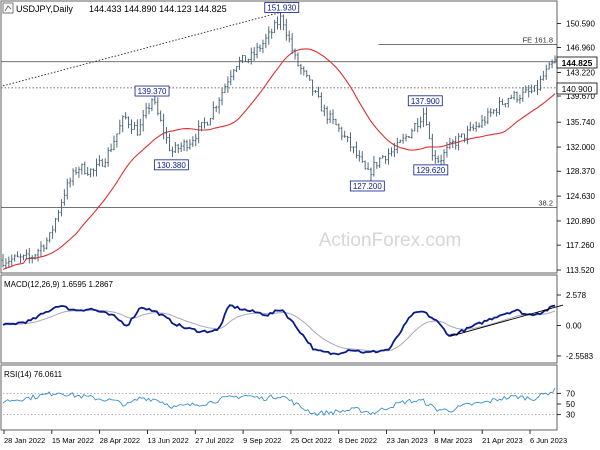 This screenshot has height=450, width=600. What do you see at coordinates (580, 270) in the screenshot?
I see `price-y-tick-label: 113.520` at bounding box center [580, 270].